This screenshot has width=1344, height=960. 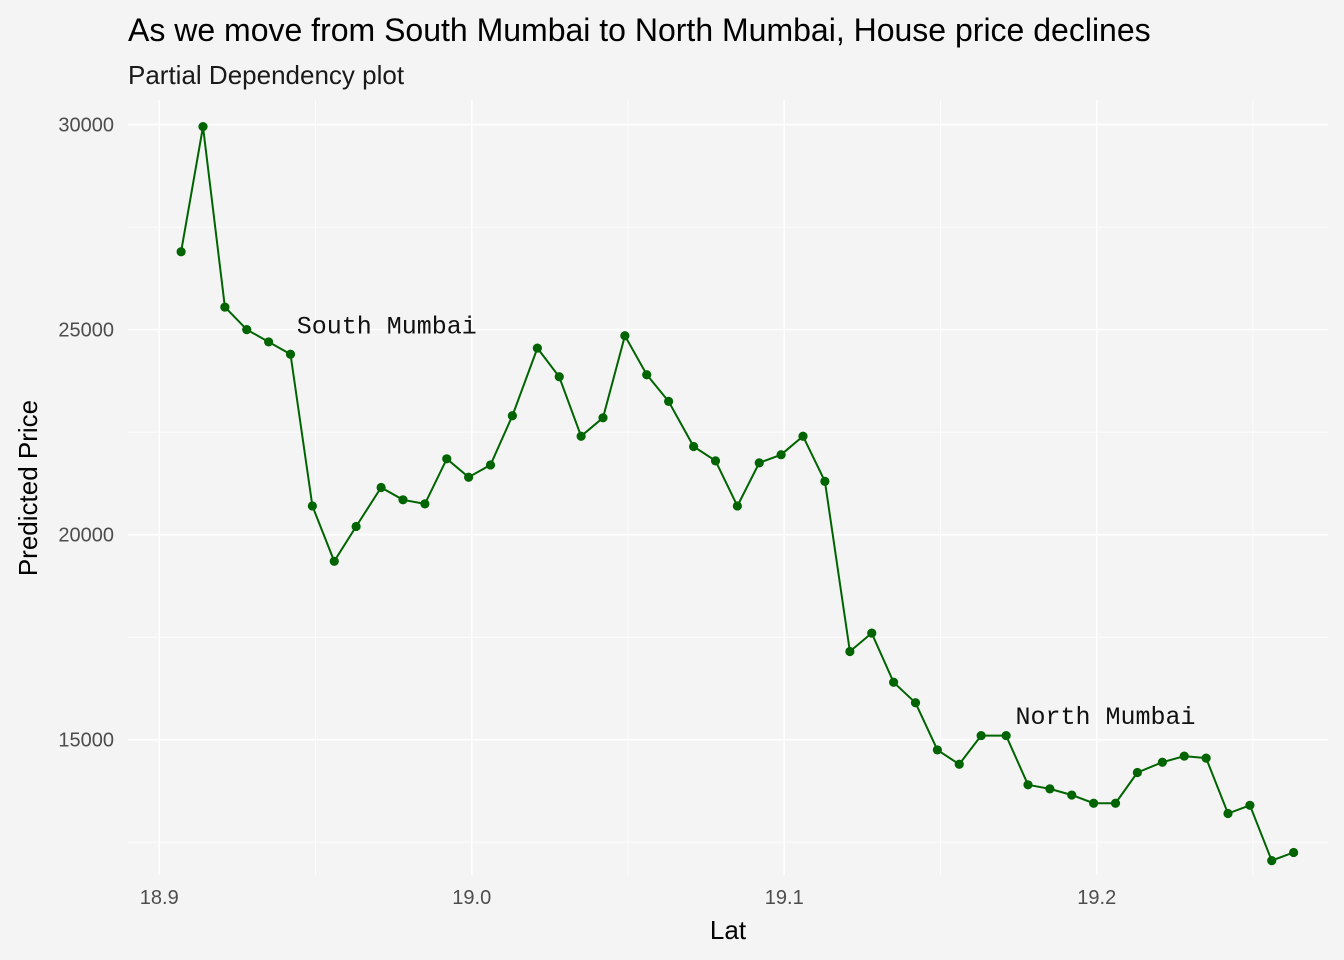 What do you see at coordinates (86, 741) in the screenshot?
I see `y-tick-label: 15000` at bounding box center [86, 741].